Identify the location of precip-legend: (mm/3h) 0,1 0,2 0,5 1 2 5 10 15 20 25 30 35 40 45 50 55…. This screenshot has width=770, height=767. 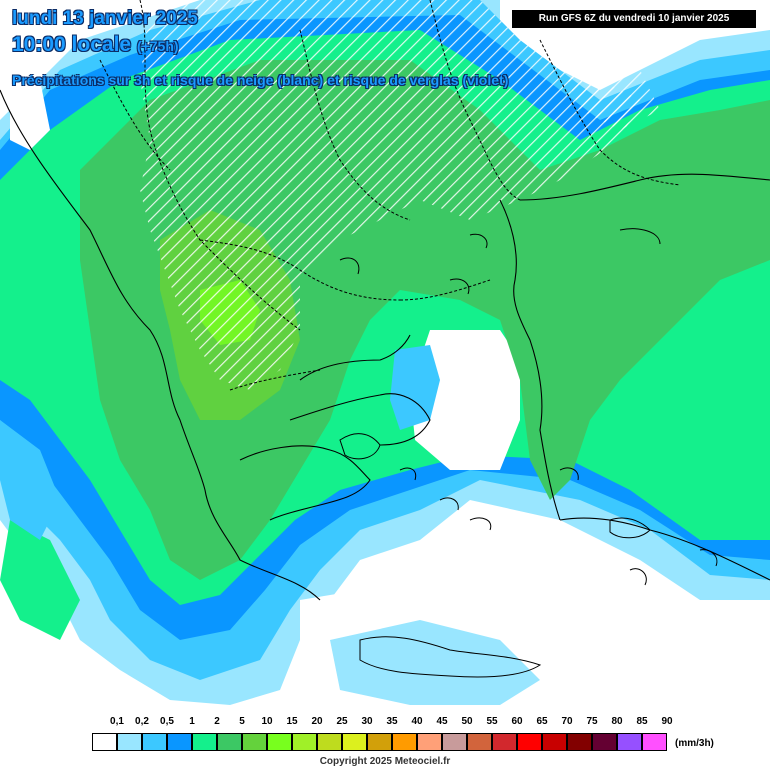
(412, 741).